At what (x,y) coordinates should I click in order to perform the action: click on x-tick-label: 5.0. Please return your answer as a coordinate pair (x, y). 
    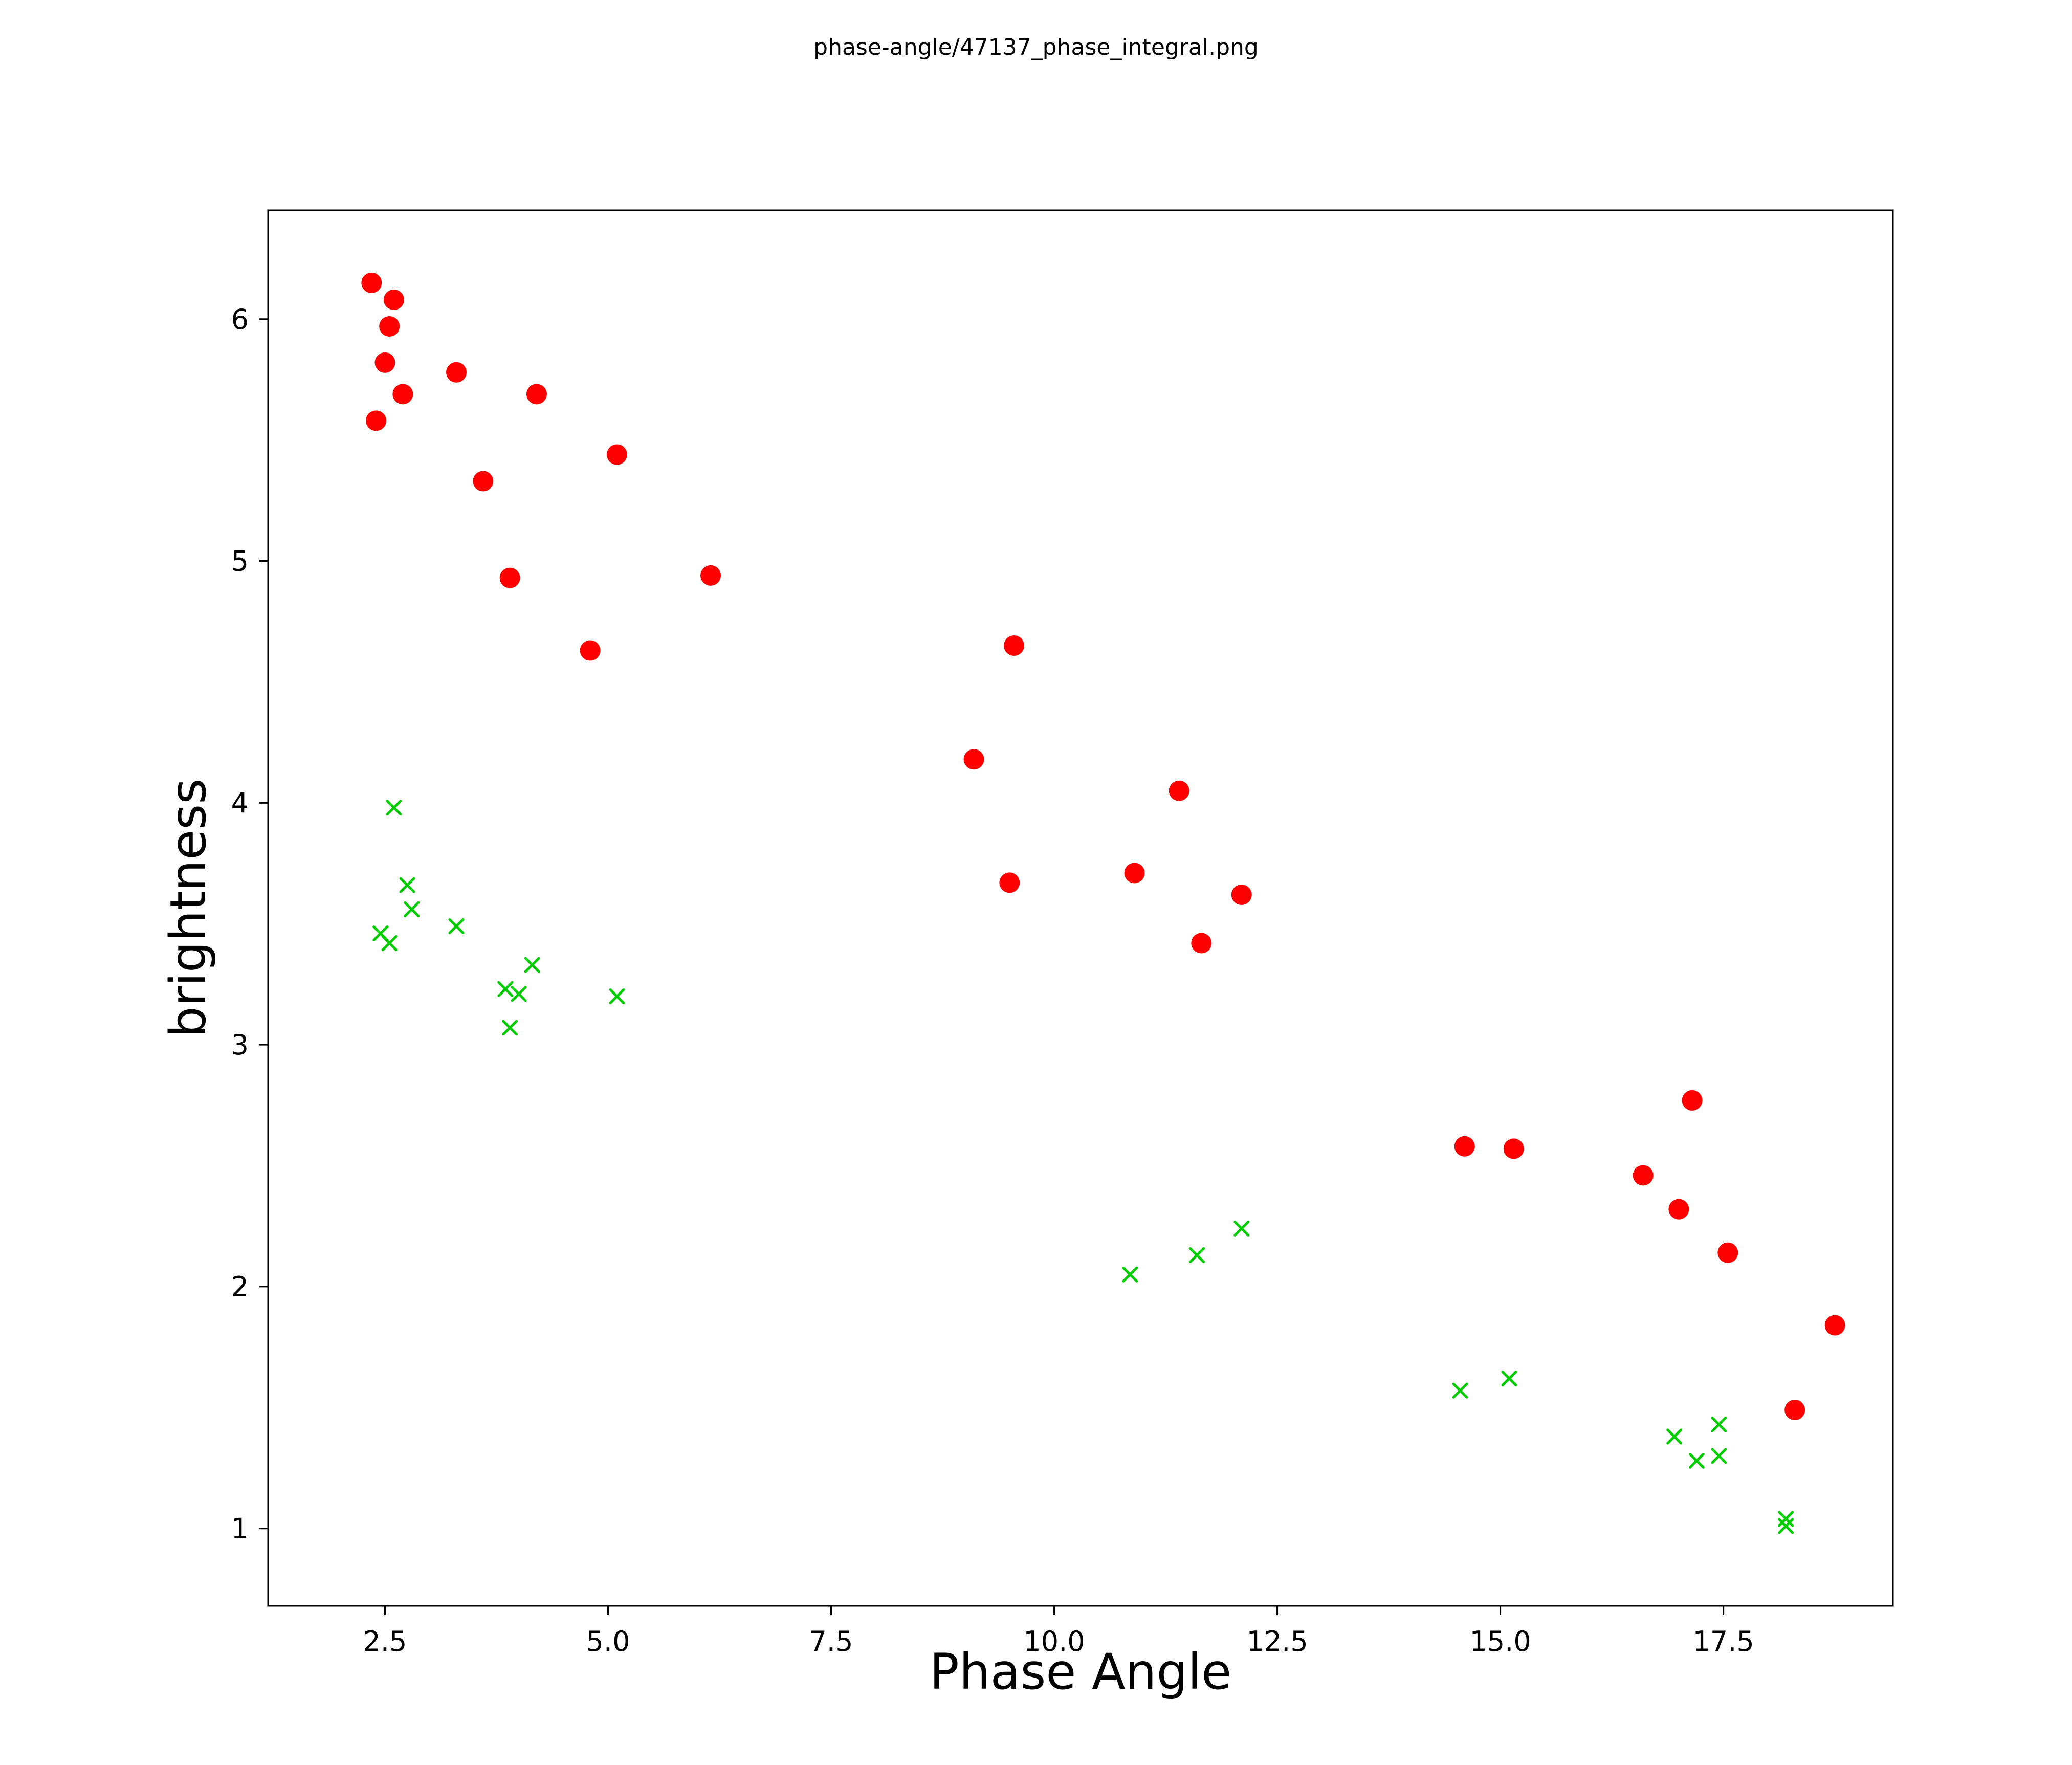
    Looking at the image, I should click on (608, 1642).